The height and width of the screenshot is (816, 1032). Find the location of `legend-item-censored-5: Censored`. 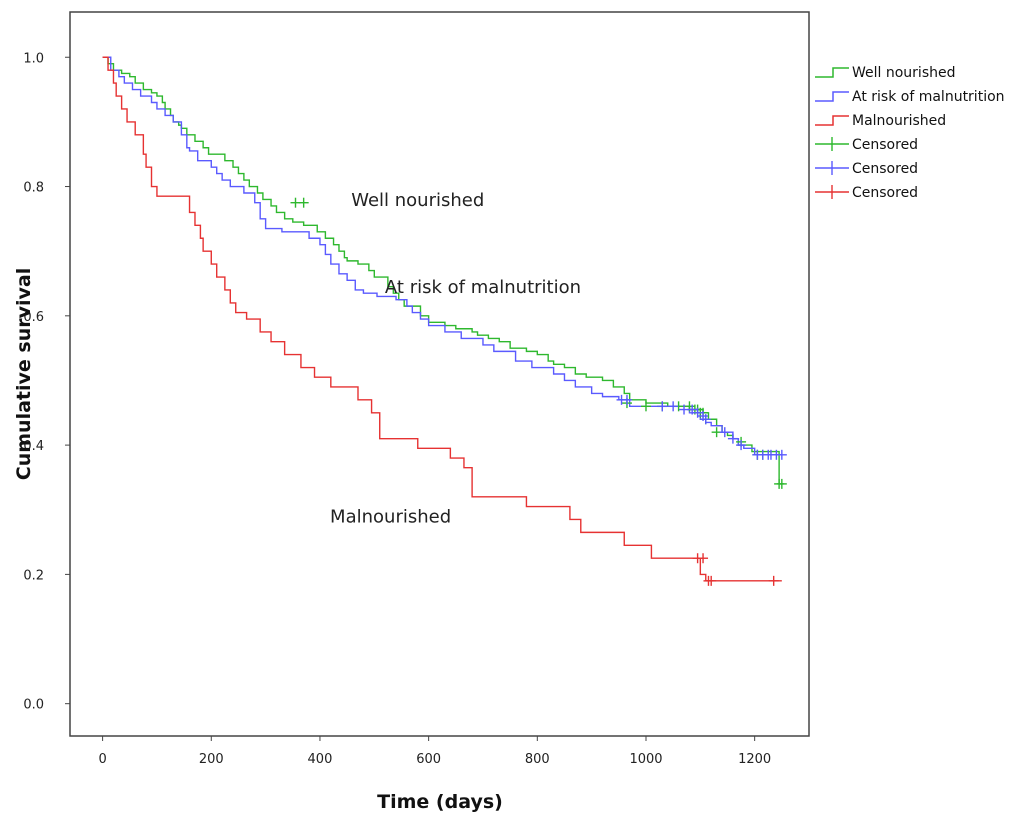

legend-item-censored-5: Censored is located at coordinates (866, 169).